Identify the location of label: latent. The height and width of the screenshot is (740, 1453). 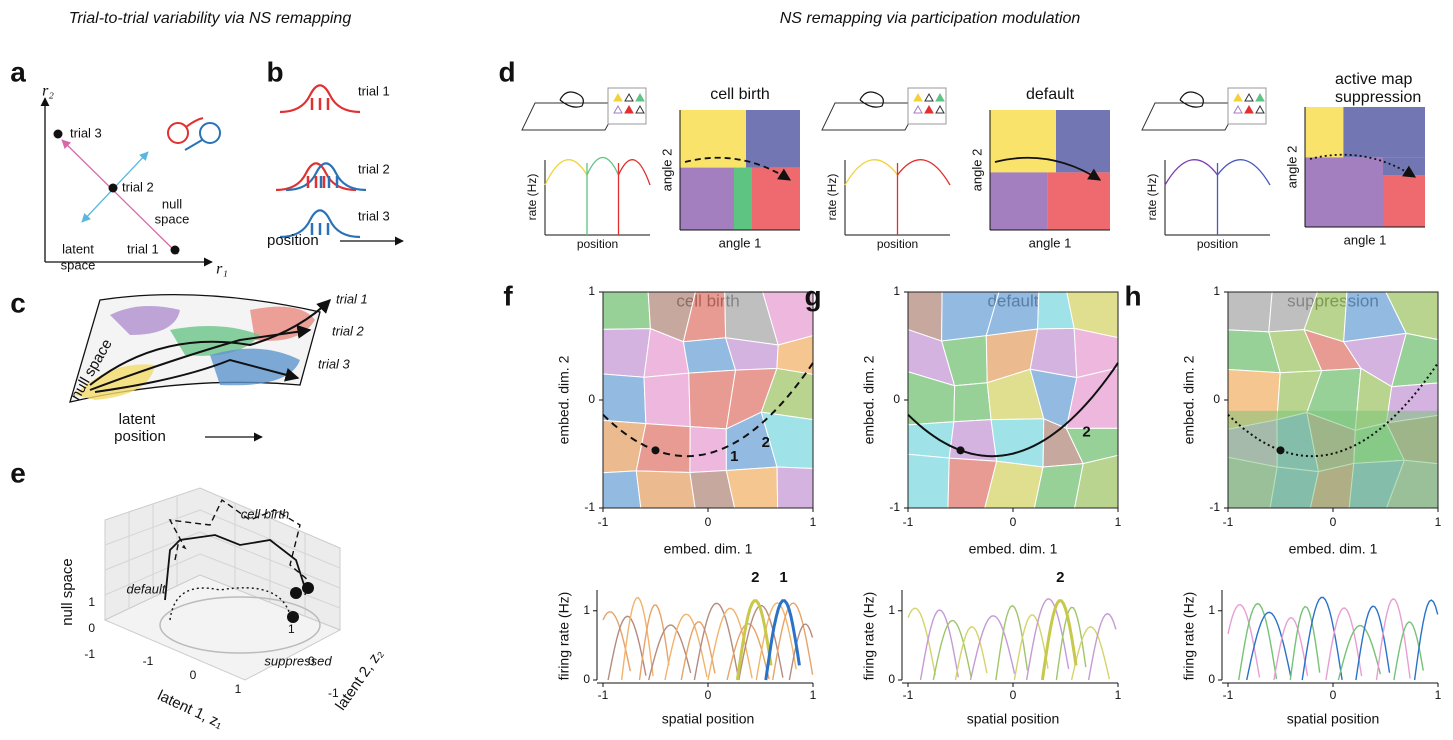
(78, 248).